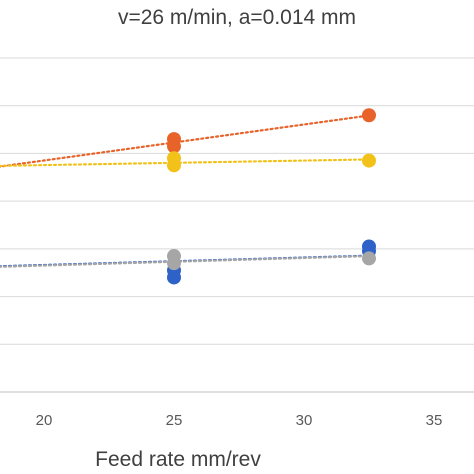 The width and height of the screenshot is (474, 474). Describe the element at coordinates (239, 420) in the screenshot. I see `x-tick-labels: 20 25 30 35` at that location.